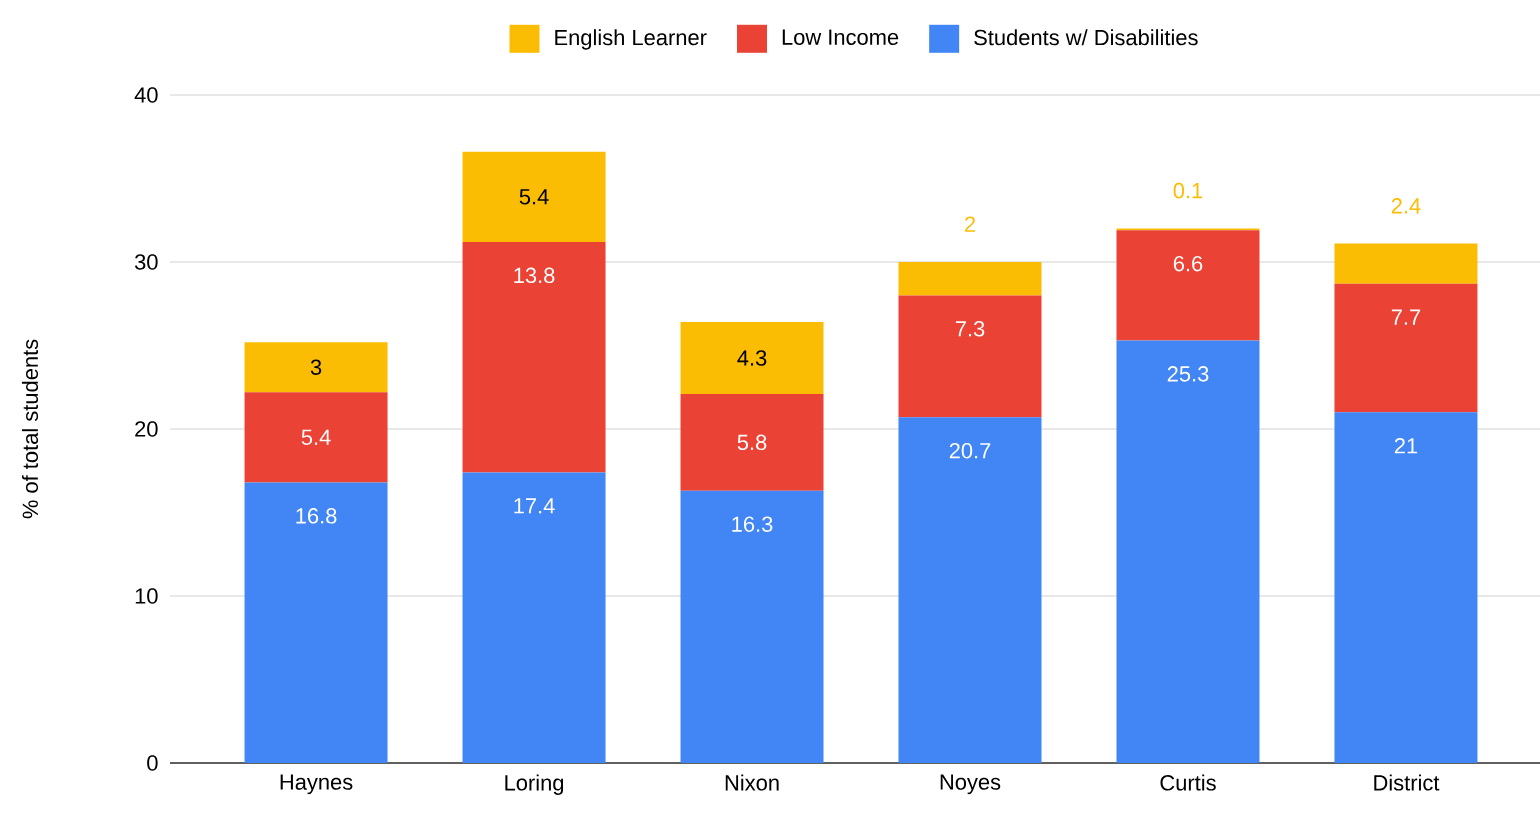  Describe the element at coordinates (1188, 374) in the screenshot. I see `data-label: 25.3` at that location.